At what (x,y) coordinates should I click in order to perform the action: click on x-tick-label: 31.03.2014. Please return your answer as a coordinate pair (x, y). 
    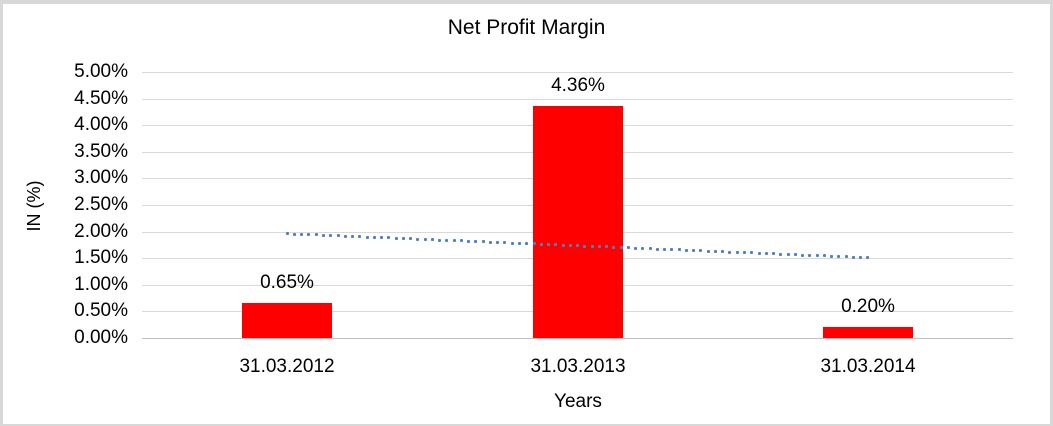
    Looking at the image, I should click on (868, 366).